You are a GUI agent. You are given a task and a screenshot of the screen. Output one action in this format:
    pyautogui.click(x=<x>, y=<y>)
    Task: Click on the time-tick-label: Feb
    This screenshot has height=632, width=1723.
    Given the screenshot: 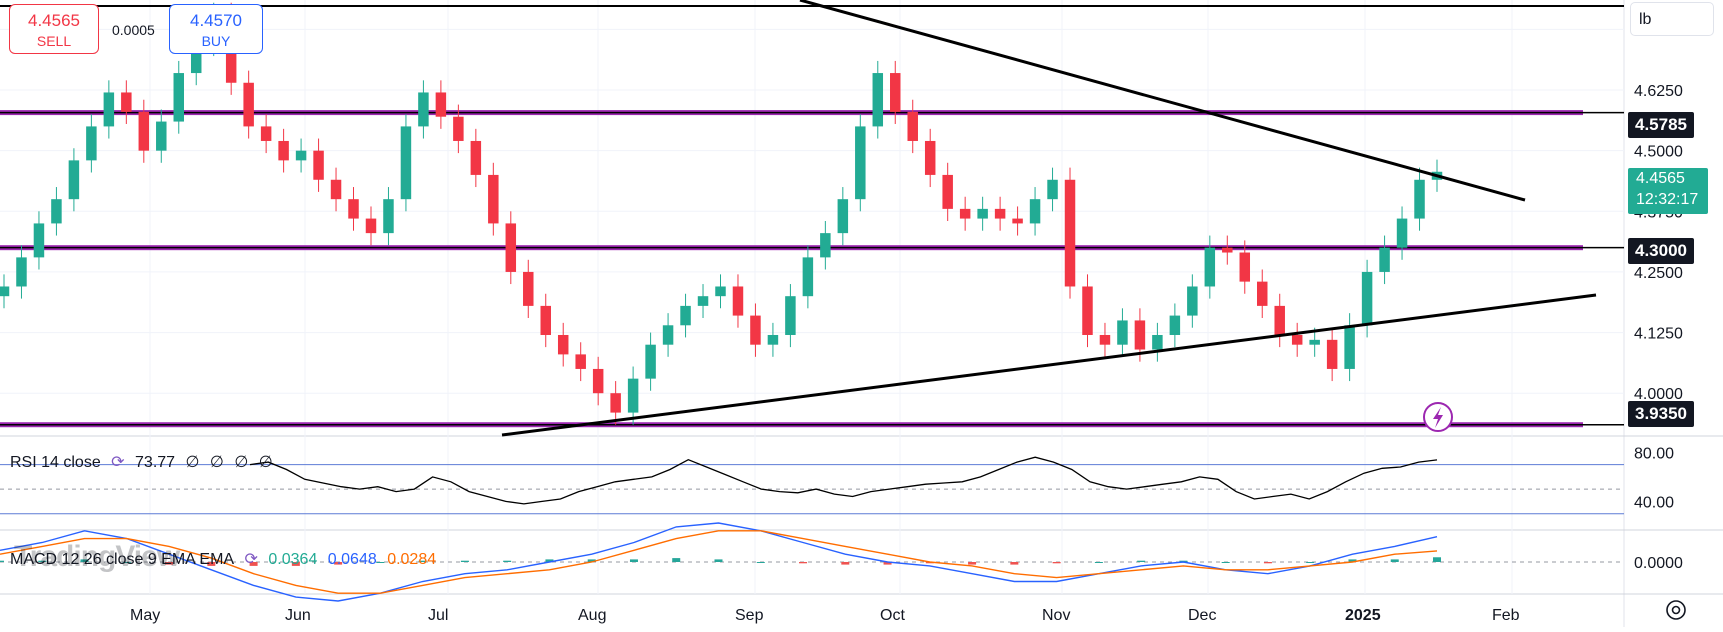 What is the action you would take?
    pyautogui.click(x=1506, y=615)
    